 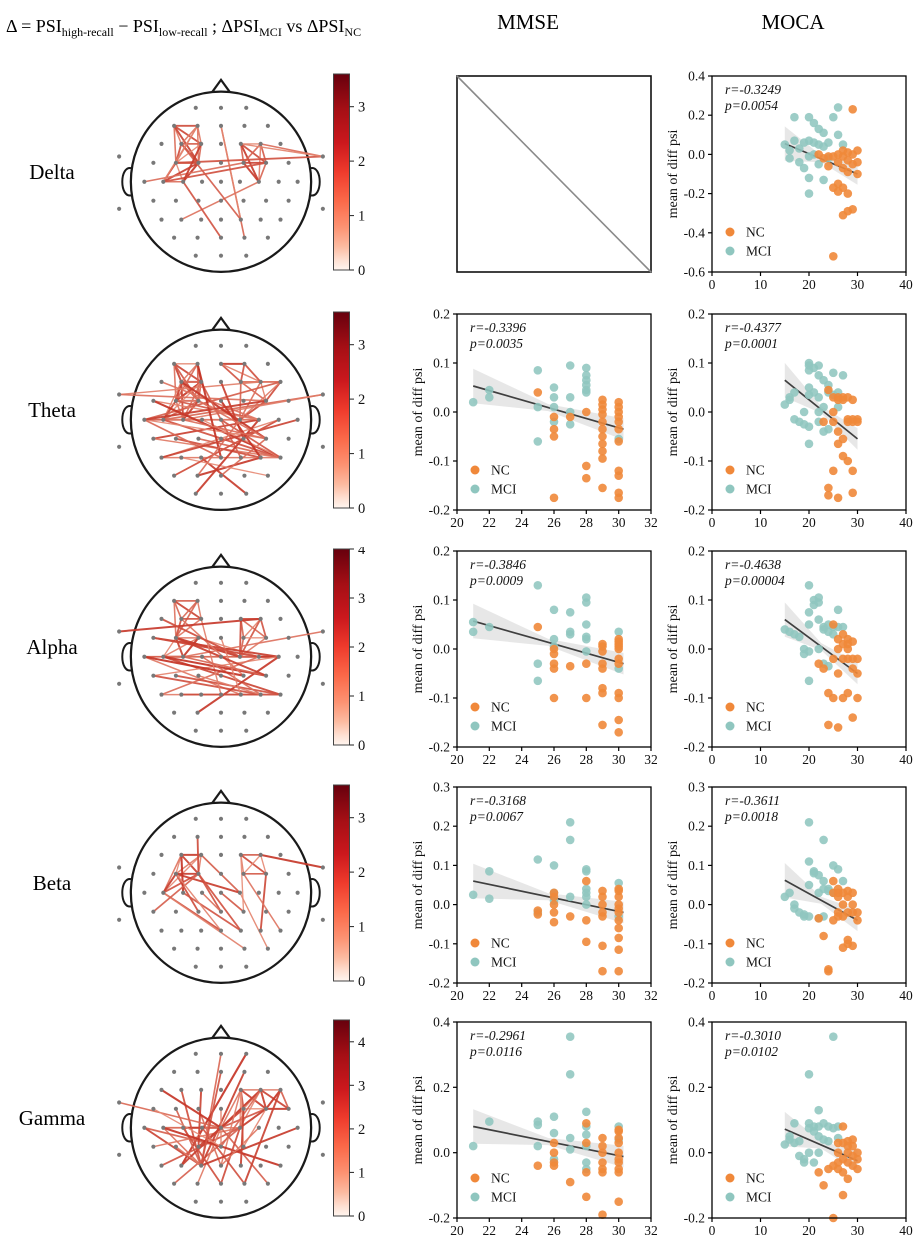 I want to click on svg-text: 4, so click(x=362, y=552).